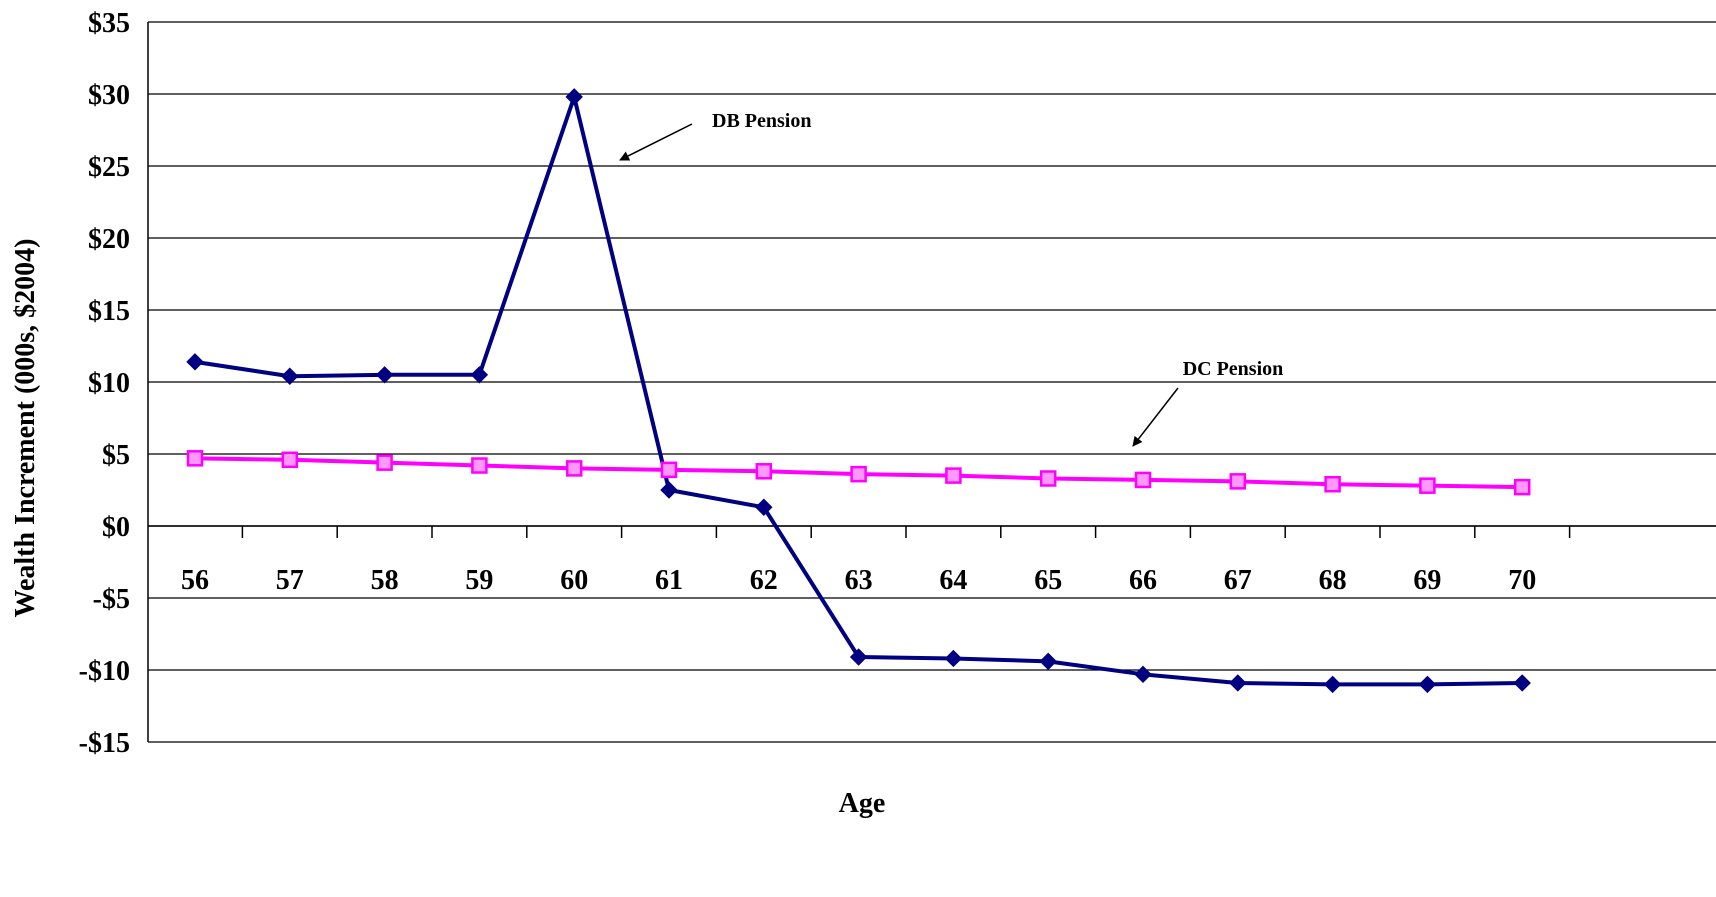 The height and width of the screenshot is (897, 1716). I want to click on y-tick-label: $35, so click(109, 23).